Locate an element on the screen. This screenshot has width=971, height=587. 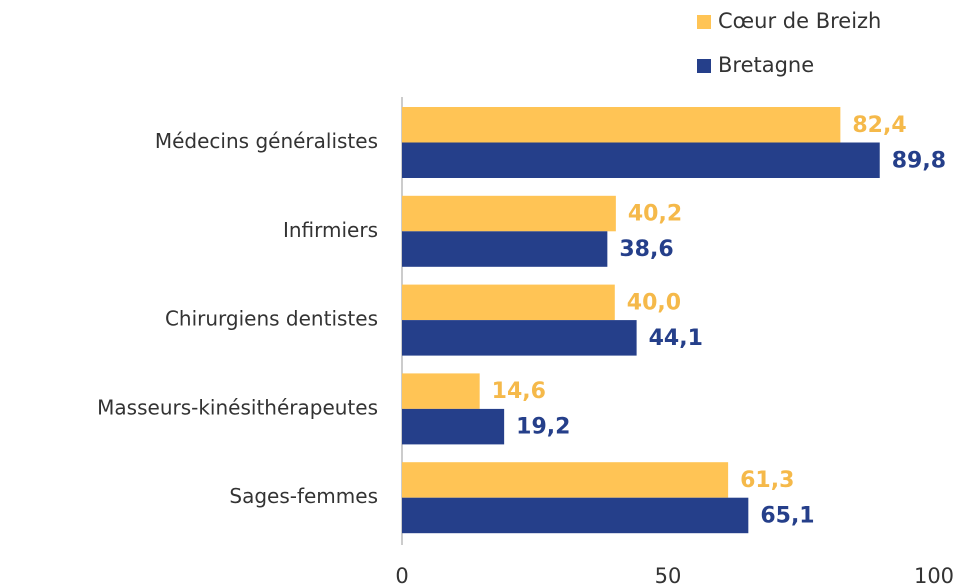
value-label: 89,8 is located at coordinates (919, 160).